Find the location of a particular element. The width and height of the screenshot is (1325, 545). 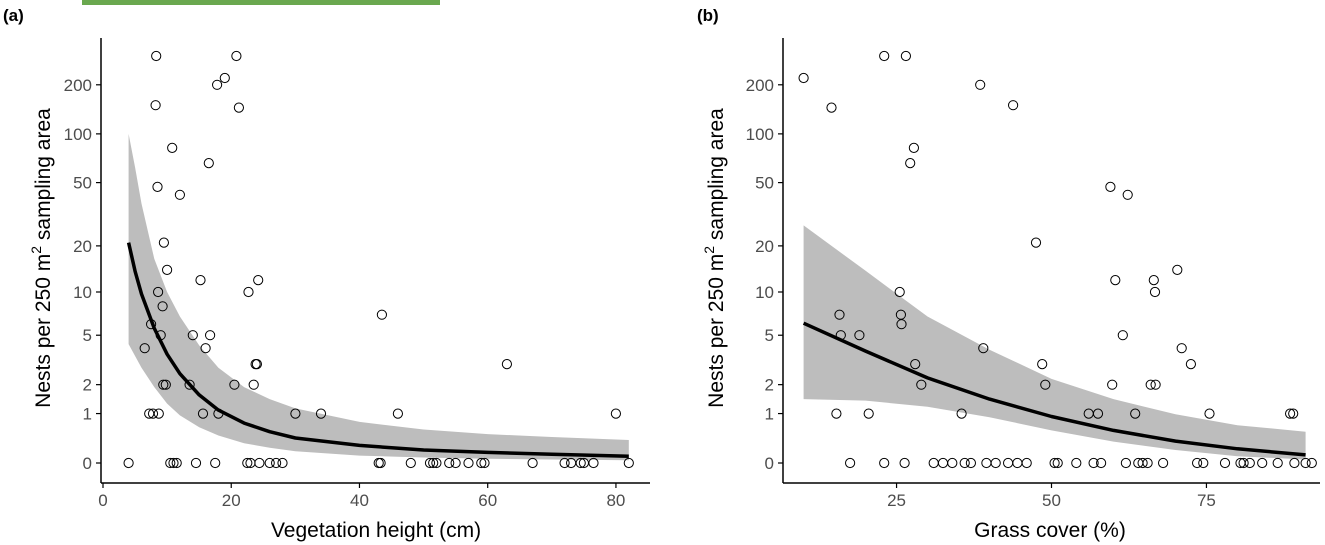

panel-b-fit-line is located at coordinates (1054, 389).